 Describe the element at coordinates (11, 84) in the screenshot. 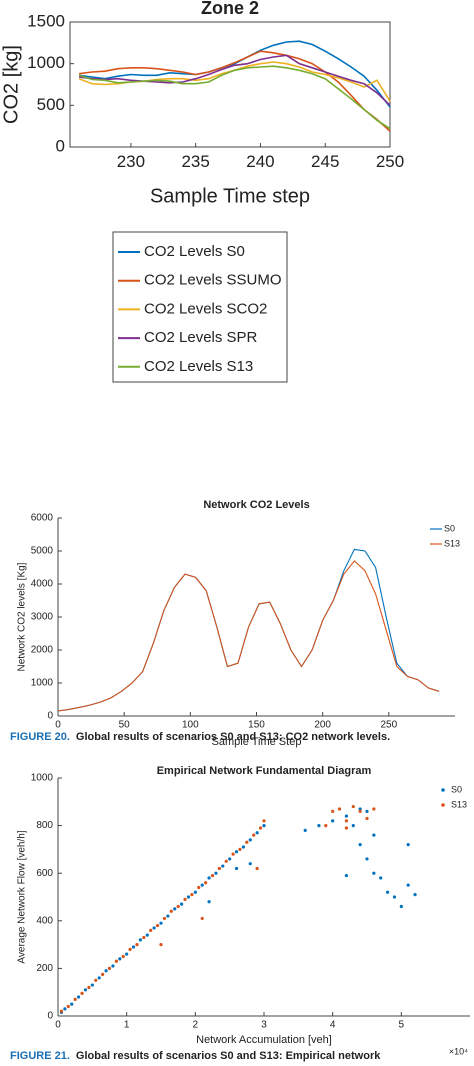

I see `y-axis-label: CO2 [kg]` at that location.